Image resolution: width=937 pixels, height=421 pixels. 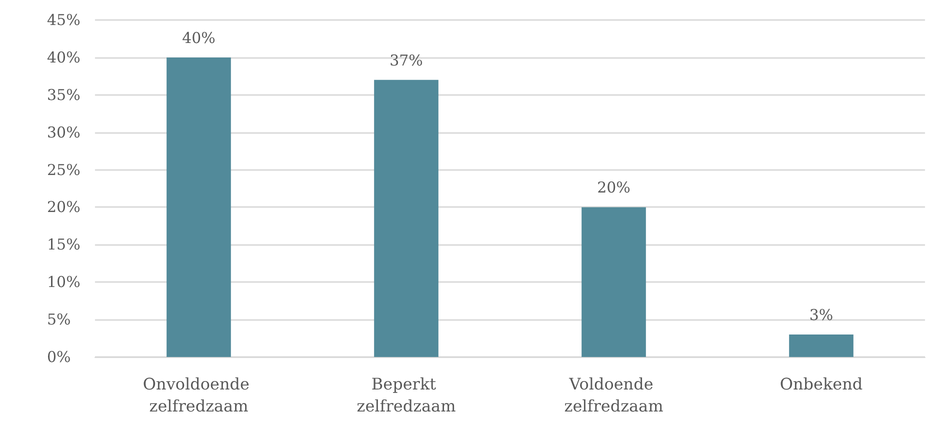 What do you see at coordinates (63, 169) in the screenshot?
I see `y-tick-label: 25%` at bounding box center [63, 169].